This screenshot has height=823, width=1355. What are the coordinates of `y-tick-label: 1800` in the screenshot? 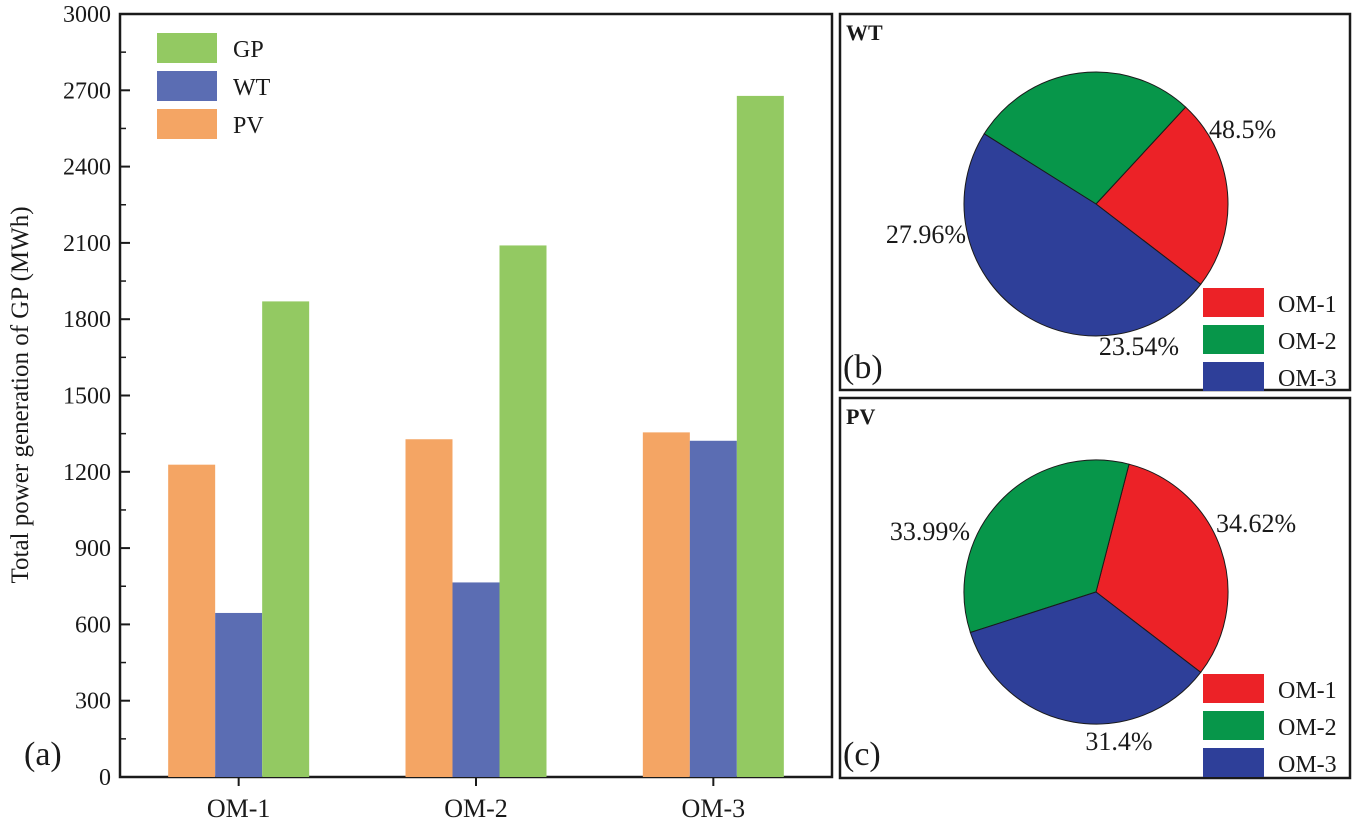 It's located at (87, 320).